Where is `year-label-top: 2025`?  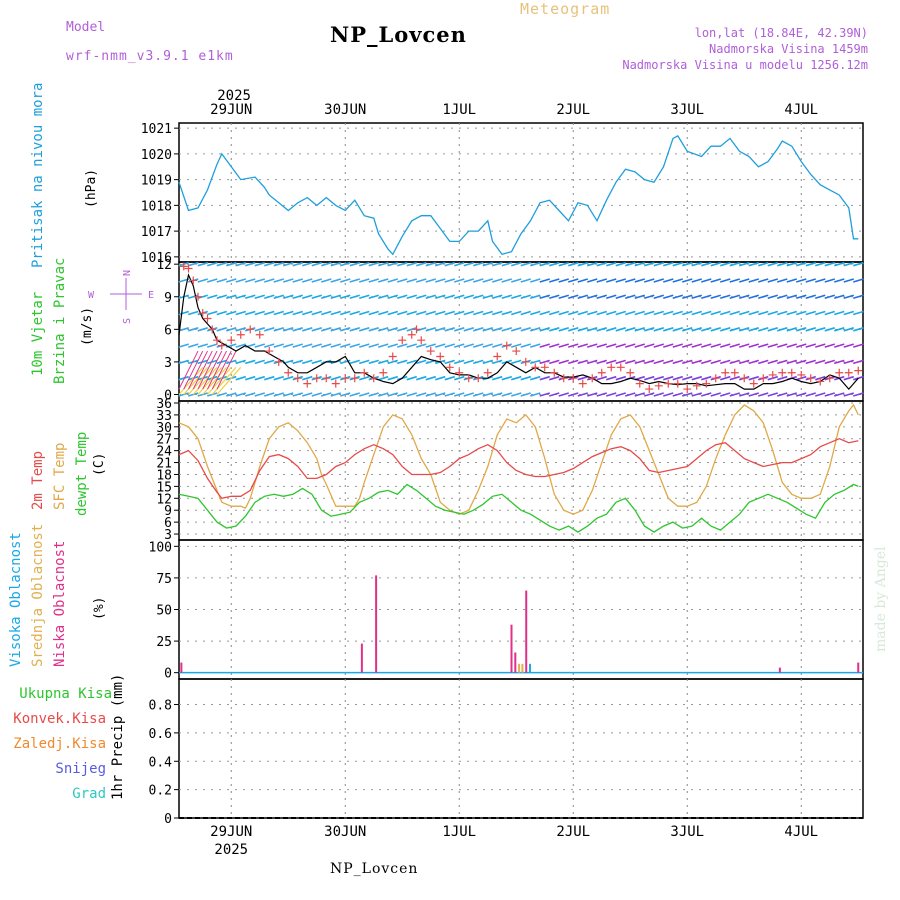
year-label-top: 2025 is located at coordinates (234, 96).